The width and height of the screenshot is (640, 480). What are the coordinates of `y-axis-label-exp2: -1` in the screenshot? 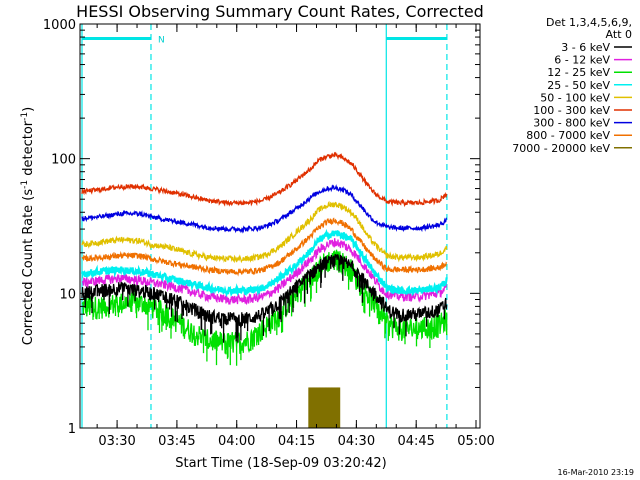 It's located at (25, 116).